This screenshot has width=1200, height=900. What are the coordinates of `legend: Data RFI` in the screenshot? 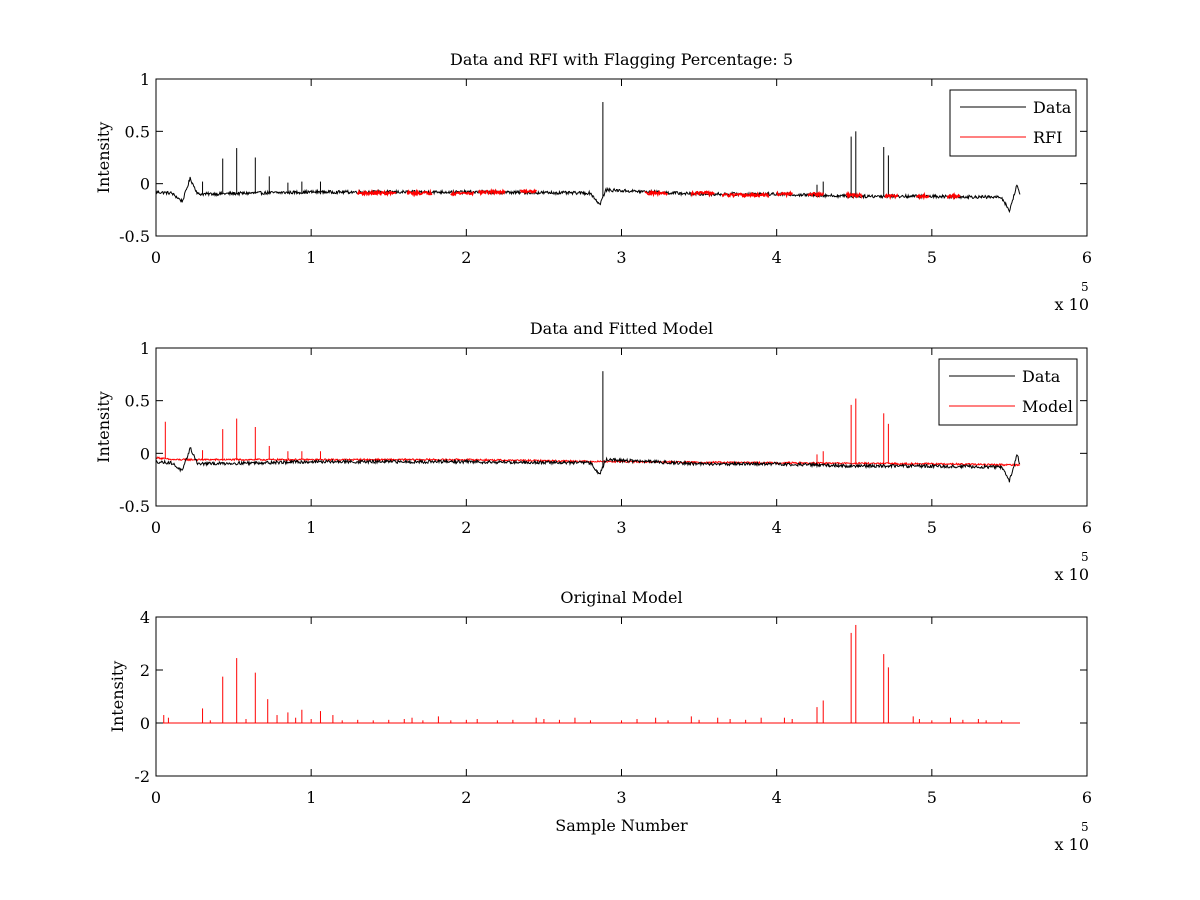 It's located at (1013, 123).